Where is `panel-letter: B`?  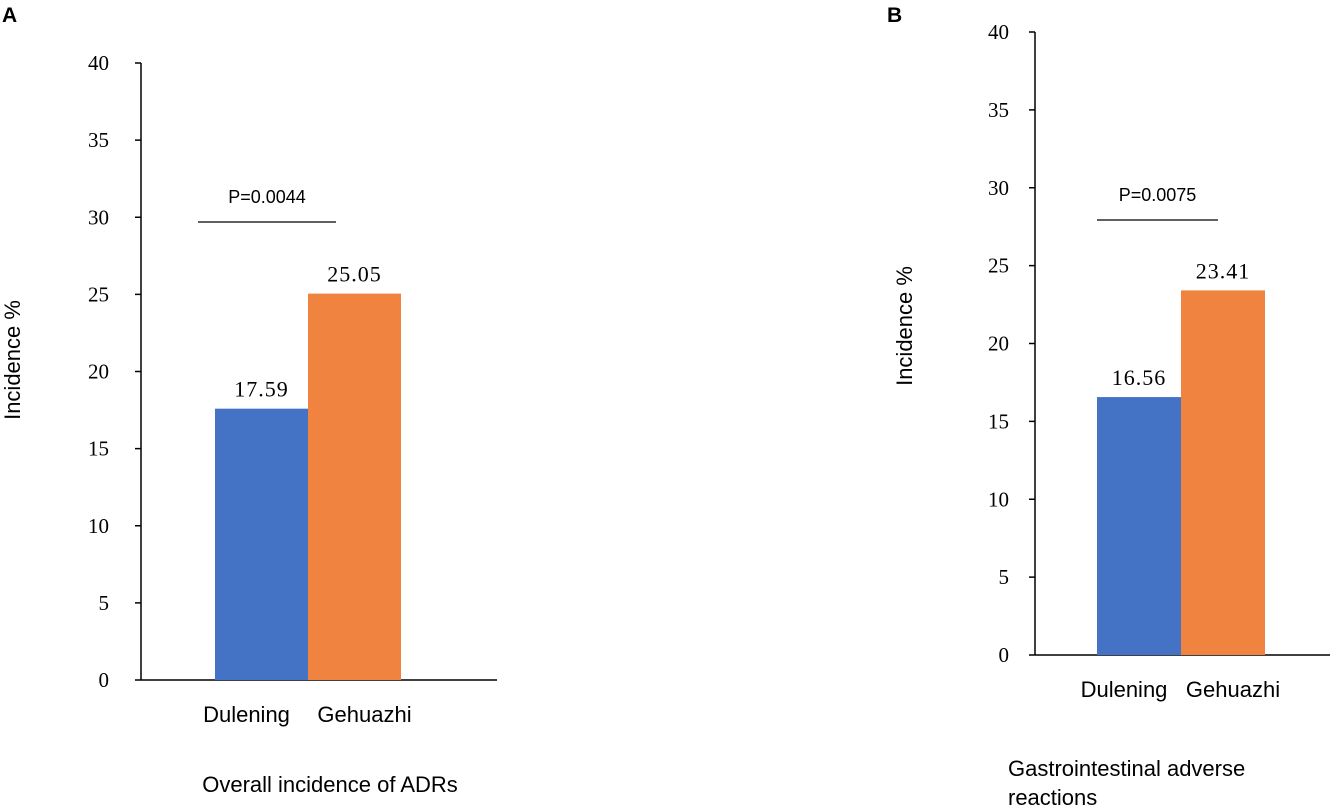
panel-letter: B is located at coordinates (894, 15).